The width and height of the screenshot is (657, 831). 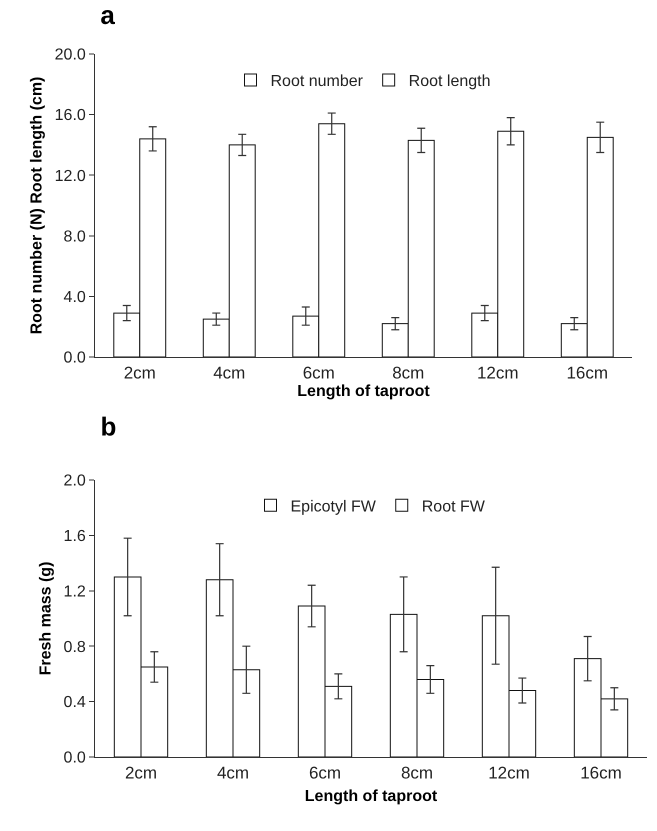 I want to click on y-tick-label: 8.0, so click(x=75, y=237).